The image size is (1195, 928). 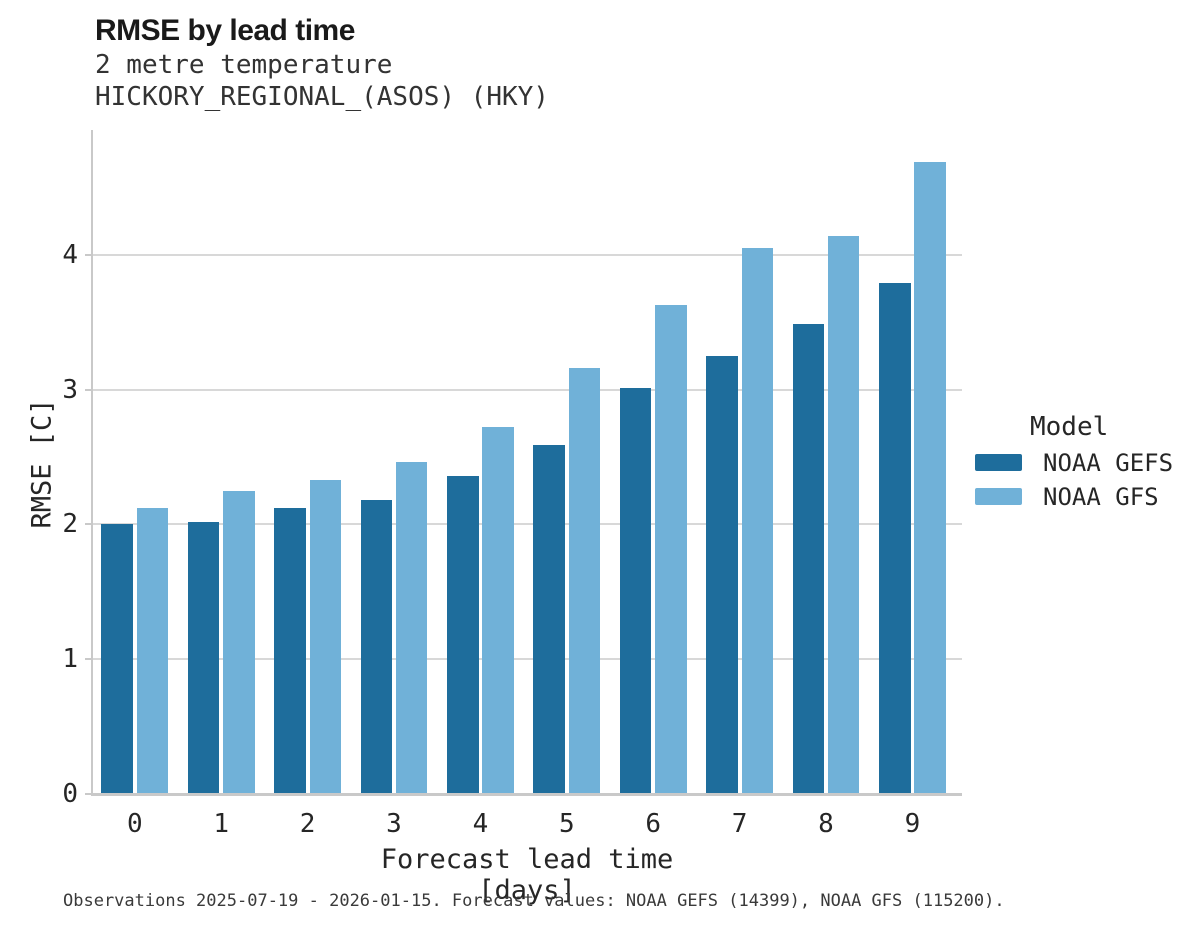 I want to click on x-axis-spine, so click(x=526, y=794).